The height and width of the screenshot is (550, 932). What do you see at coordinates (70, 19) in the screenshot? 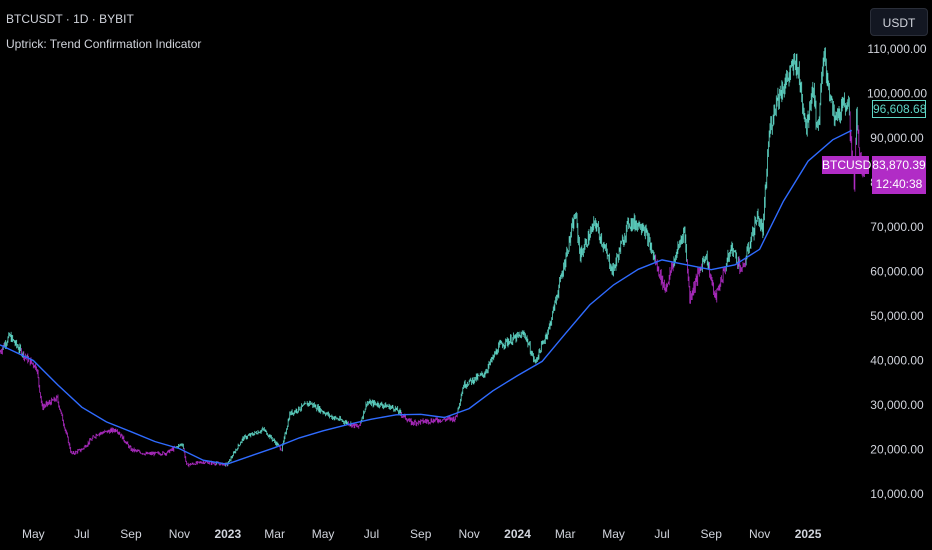
I see `symbol-legend: BTCUSDT · 1D · BYBIT` at bounding box center [70, 19].